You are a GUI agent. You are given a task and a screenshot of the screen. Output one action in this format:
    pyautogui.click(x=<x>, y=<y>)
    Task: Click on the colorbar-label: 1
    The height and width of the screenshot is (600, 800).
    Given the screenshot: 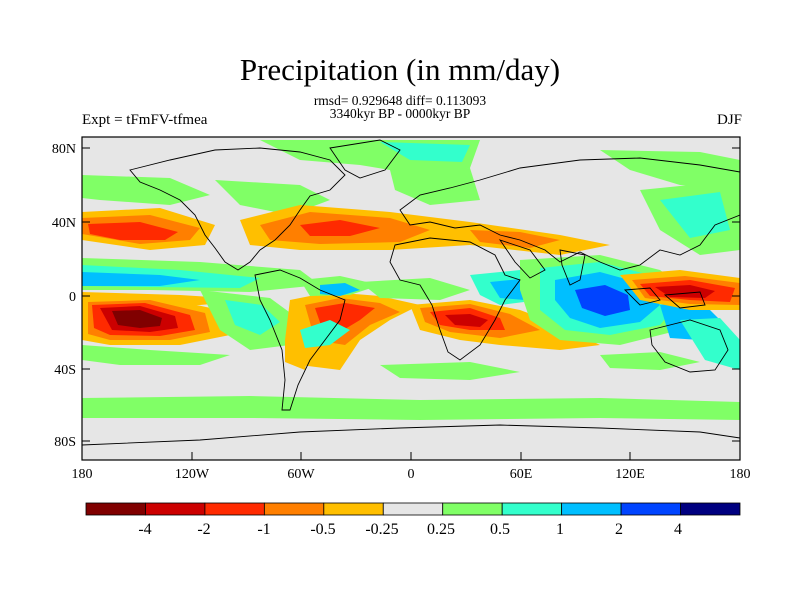 What is the action you would take?
    pyautogui.click(x=560, y=529)
    